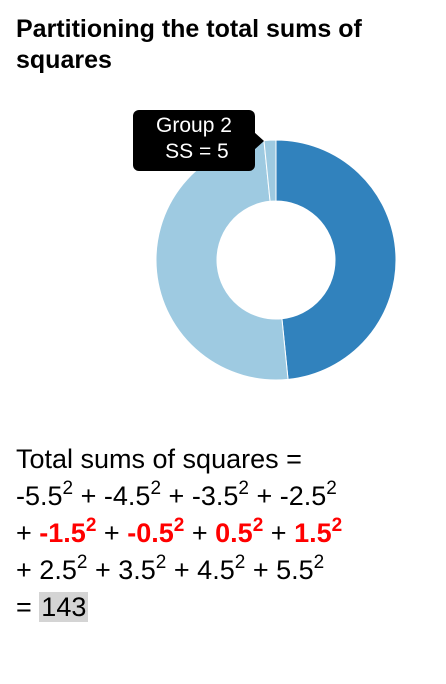  I want to click on deviation-value: 2.5, so click(58, 570).